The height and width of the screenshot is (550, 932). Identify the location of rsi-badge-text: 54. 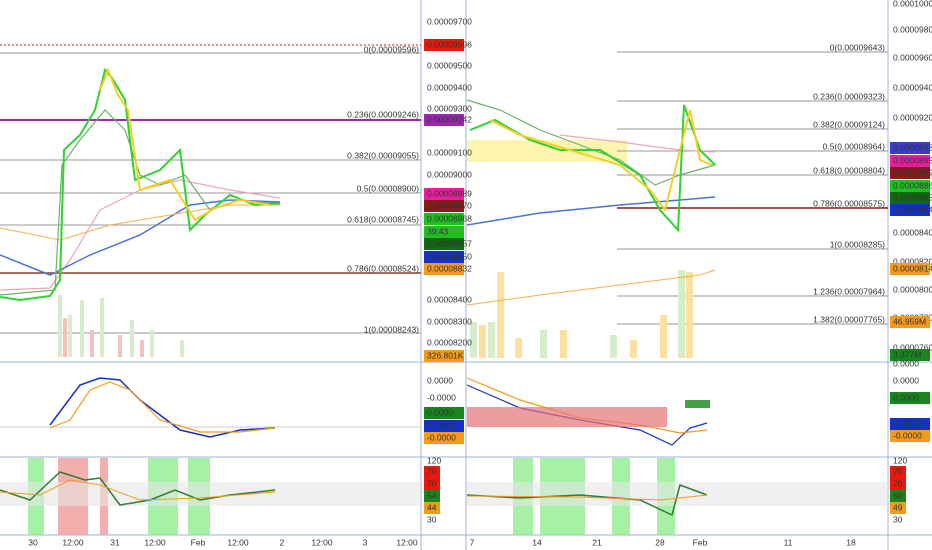
(432, 495).